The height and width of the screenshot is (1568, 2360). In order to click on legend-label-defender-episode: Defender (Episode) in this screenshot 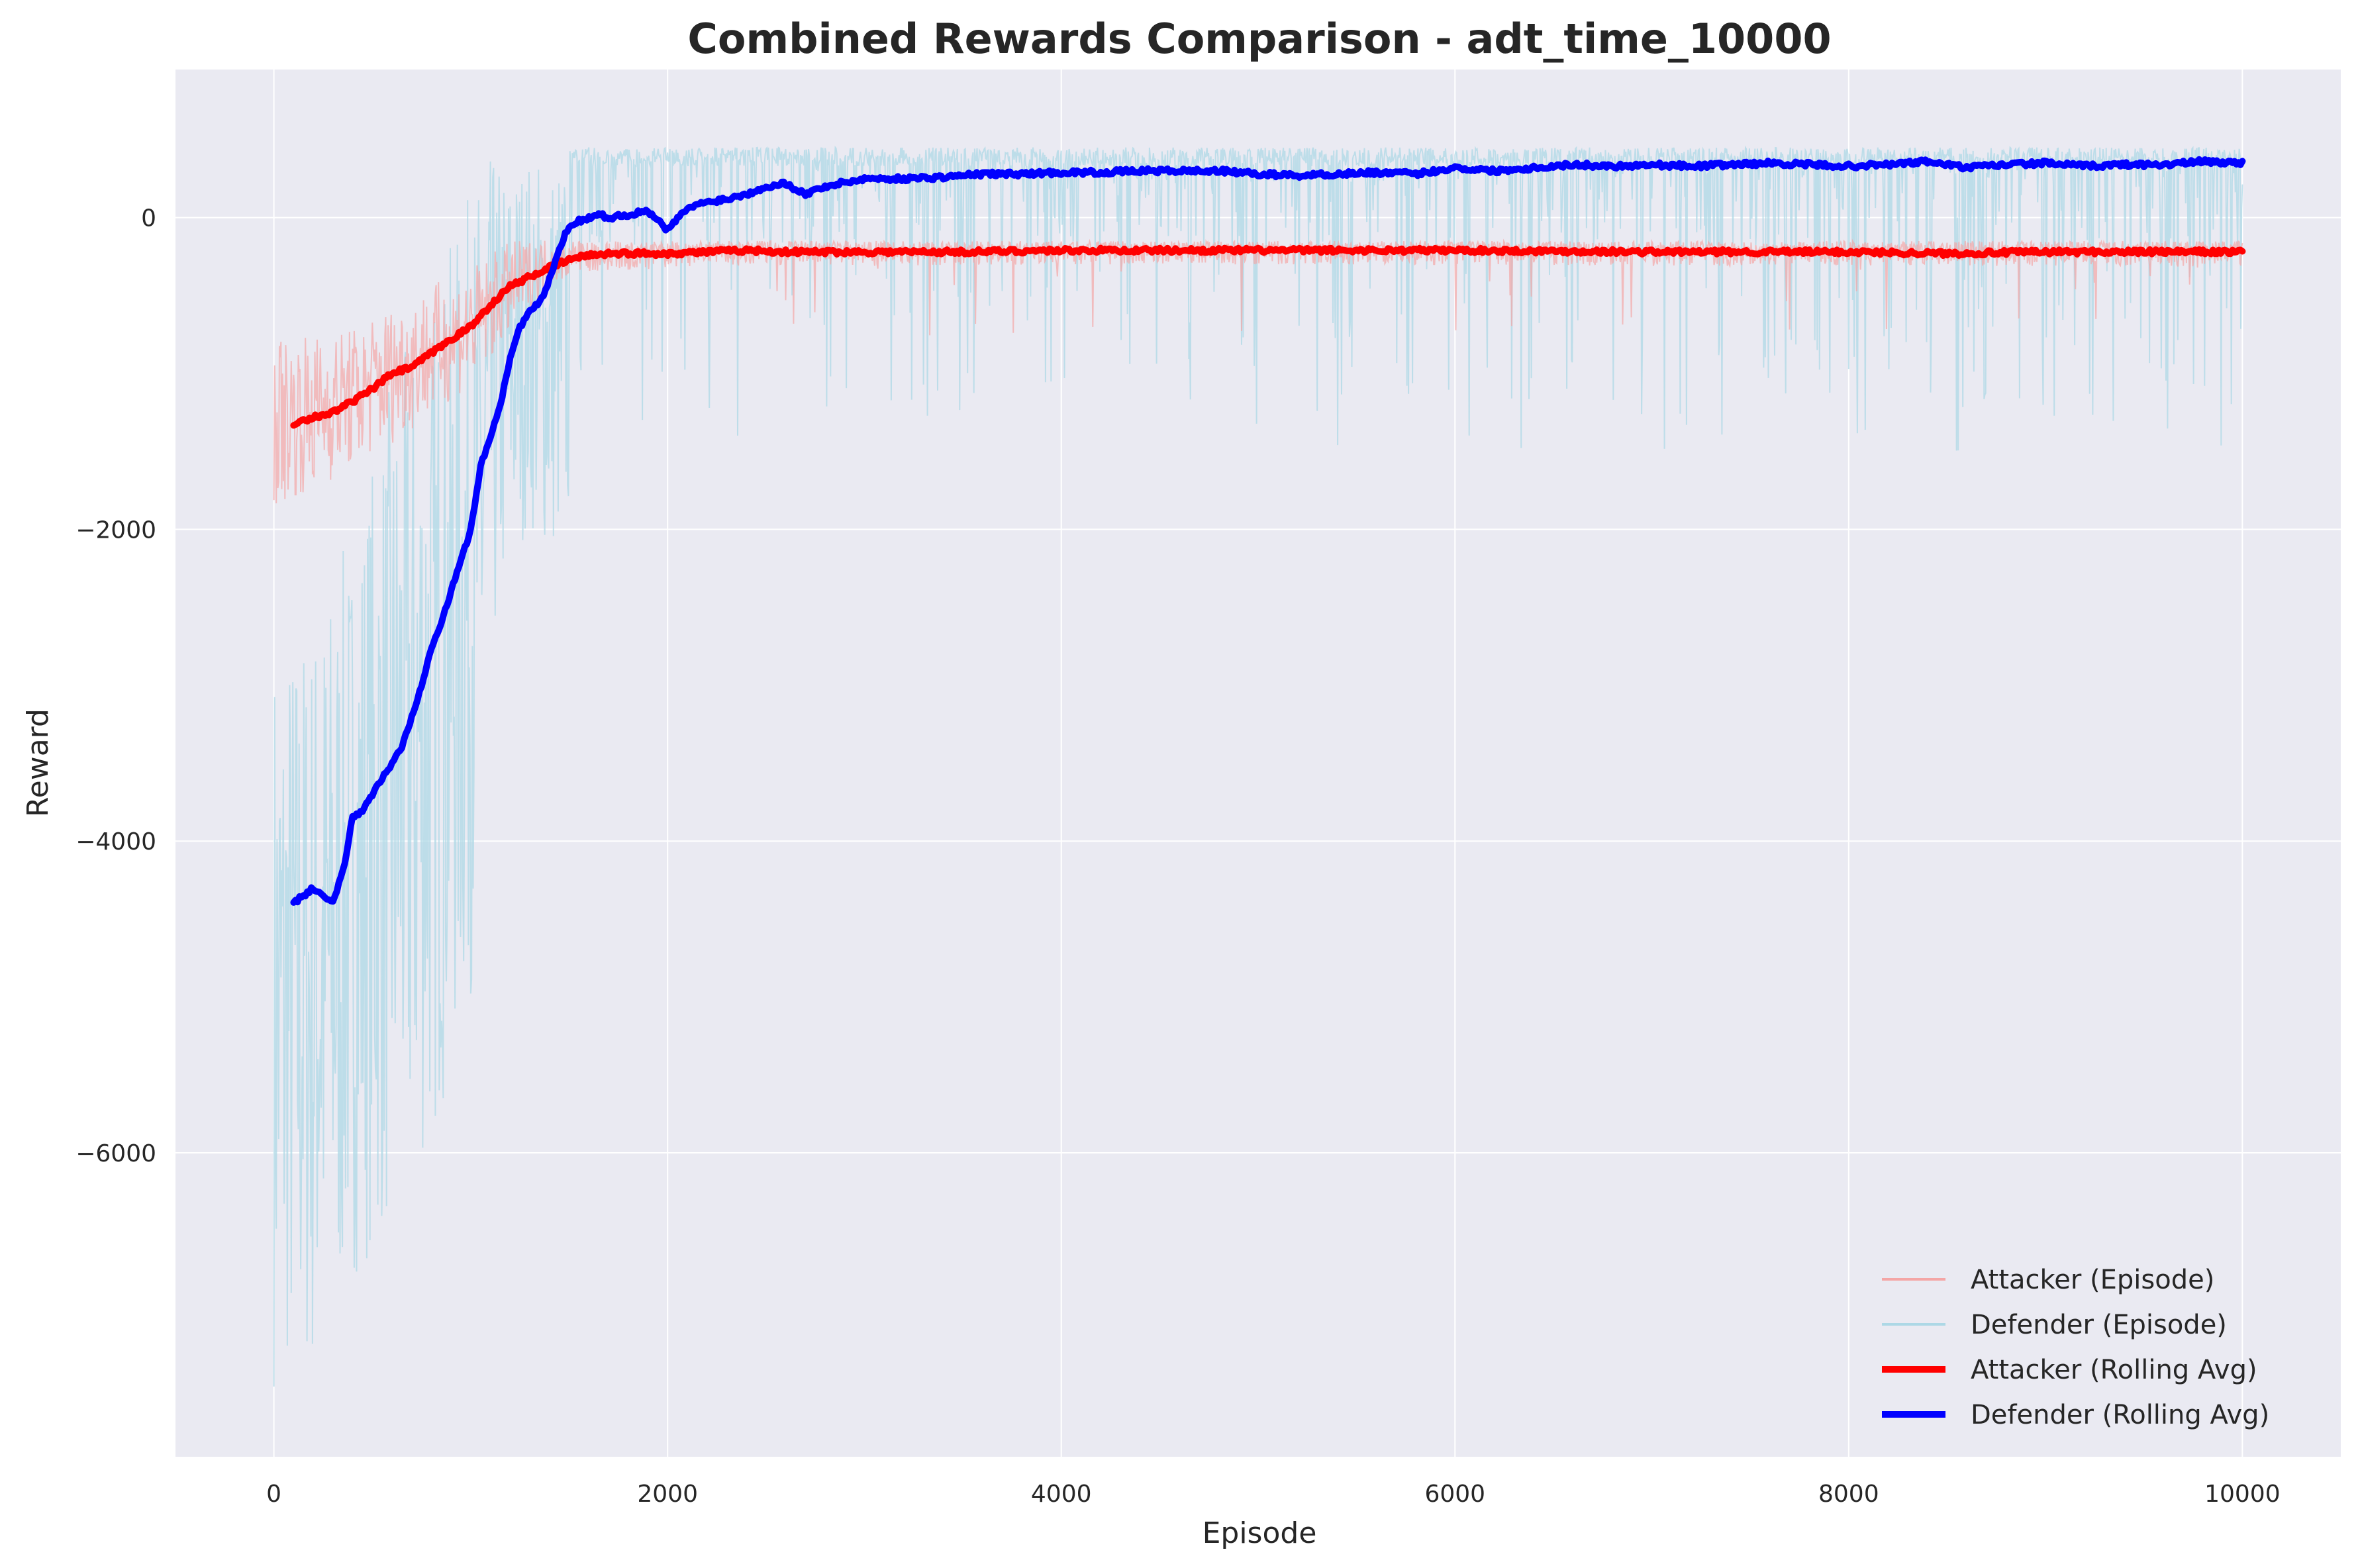, I will do `click(2099, 1325)`.